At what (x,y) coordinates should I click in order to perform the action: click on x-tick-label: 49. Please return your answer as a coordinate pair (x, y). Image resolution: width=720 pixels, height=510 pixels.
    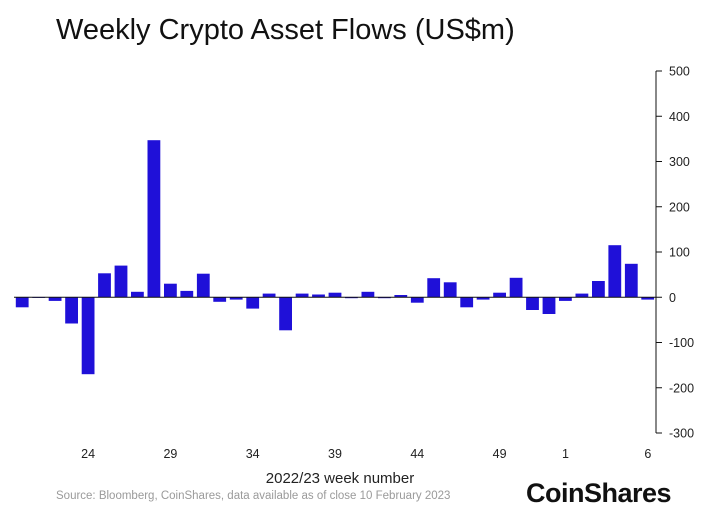
    Looking at the image, I should click on (500, 454).